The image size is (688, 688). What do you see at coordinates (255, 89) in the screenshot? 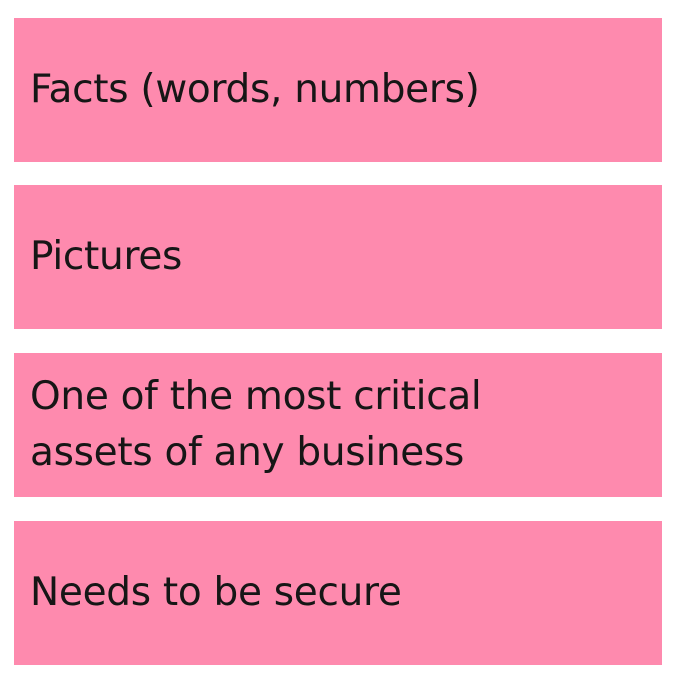
I see `card-label: Facts (words, numbers)` at bounding box center [255, 89].